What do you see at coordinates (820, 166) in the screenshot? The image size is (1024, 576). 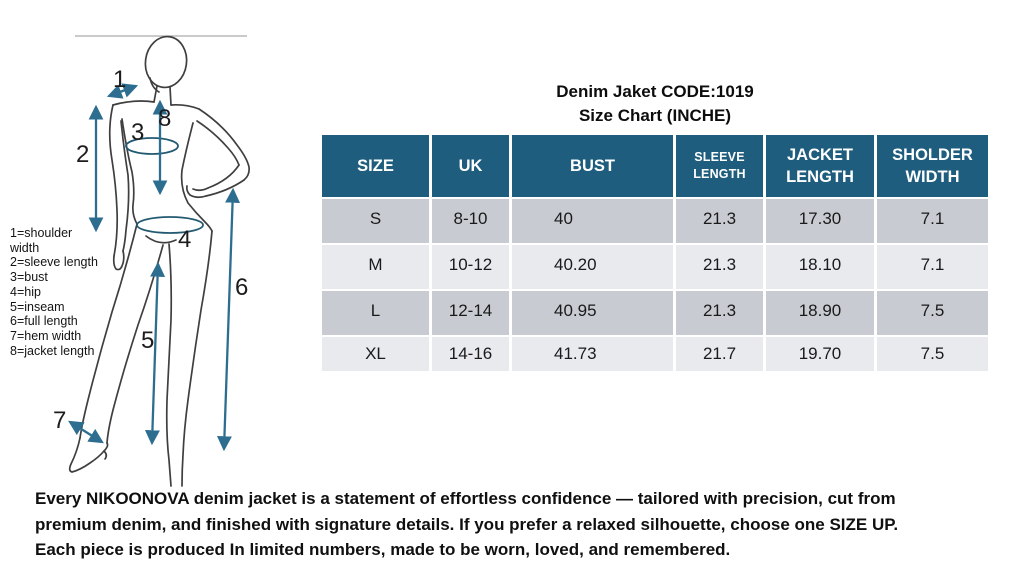 I see `header-jacket-length: JACKET LENGTH` at bounding box center [820, 166].